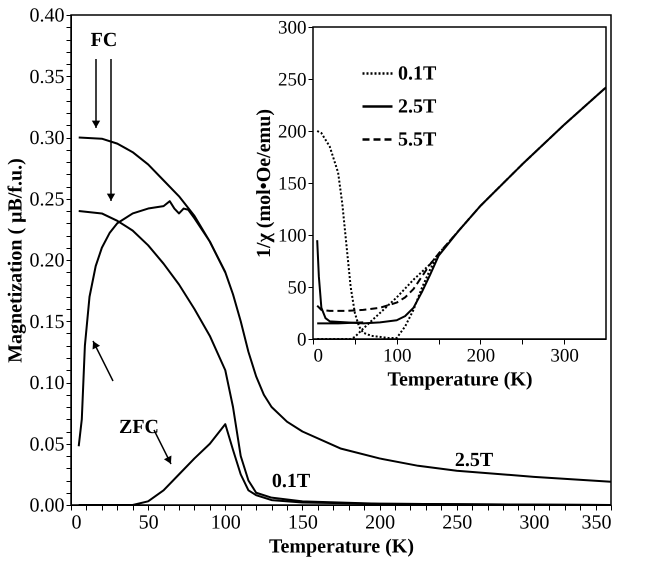  What do you see at coordinates (47, 505) in the screenshot?
I see `y-tick-label: 0.00` at bounding box center [47, 505].